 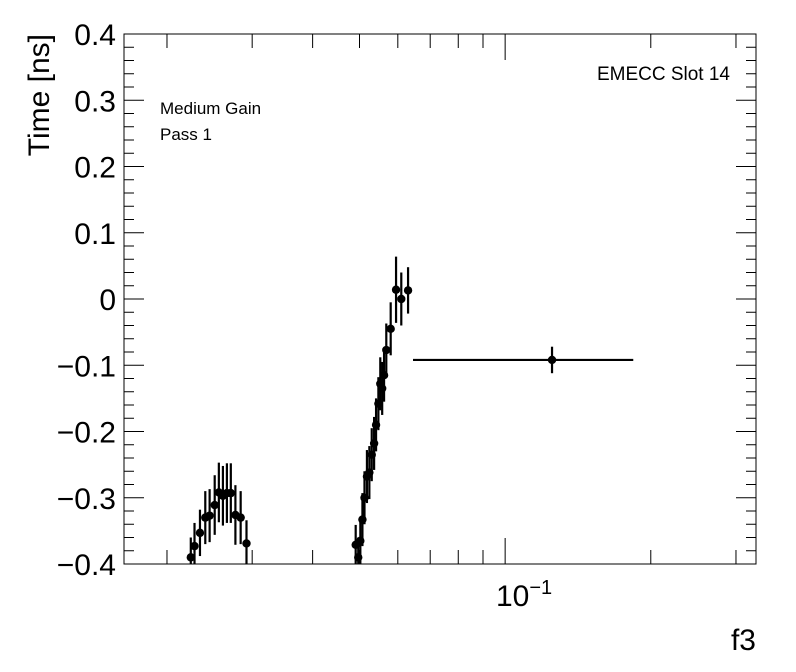 What do you see at coordinates (86, 499) in the screenshot?
I see `y-tick-label: −0.3` at bounding box center [86, 499].